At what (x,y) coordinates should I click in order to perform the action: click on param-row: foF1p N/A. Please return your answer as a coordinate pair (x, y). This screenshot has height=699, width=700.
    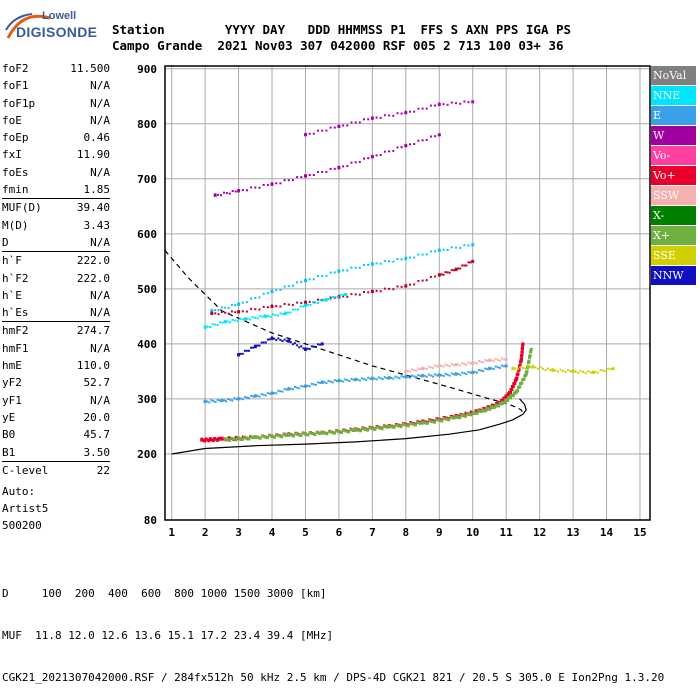
    Looking at the image, I should click on (56, 103).